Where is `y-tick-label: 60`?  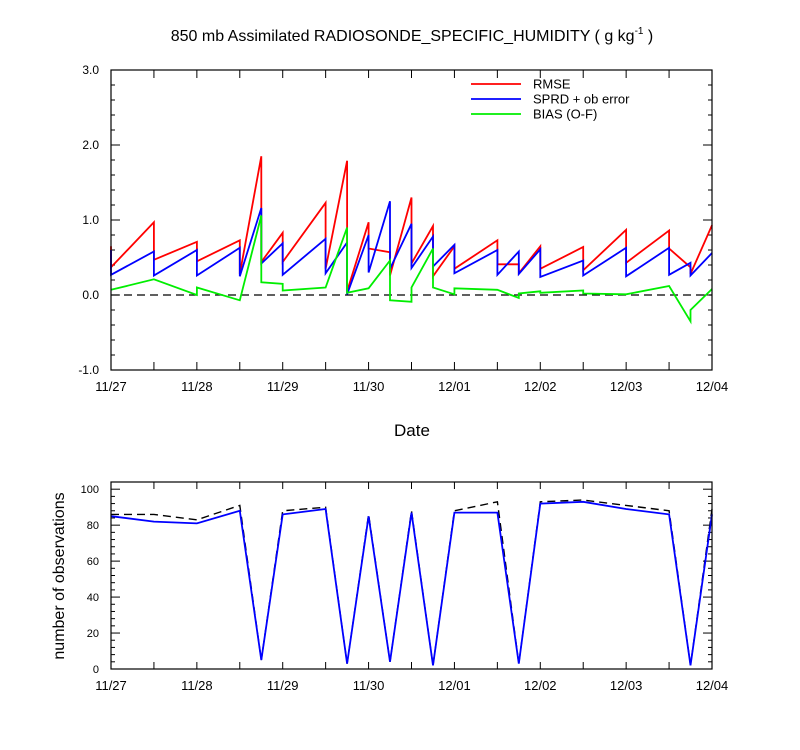 y-tick-label: 60 is located at coordinates (93, 562).